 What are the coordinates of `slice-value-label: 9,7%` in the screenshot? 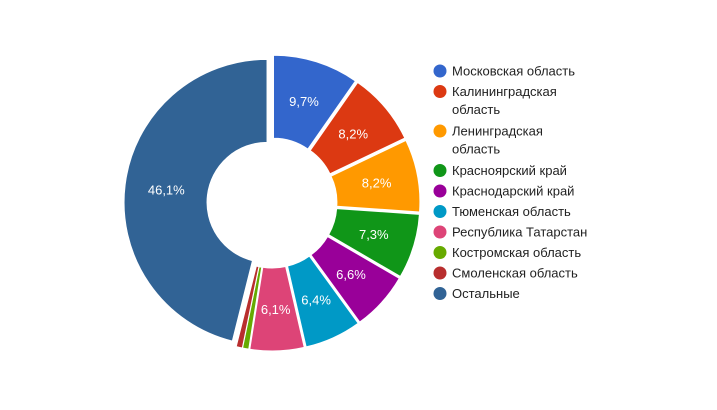 It's located at (304, 101).